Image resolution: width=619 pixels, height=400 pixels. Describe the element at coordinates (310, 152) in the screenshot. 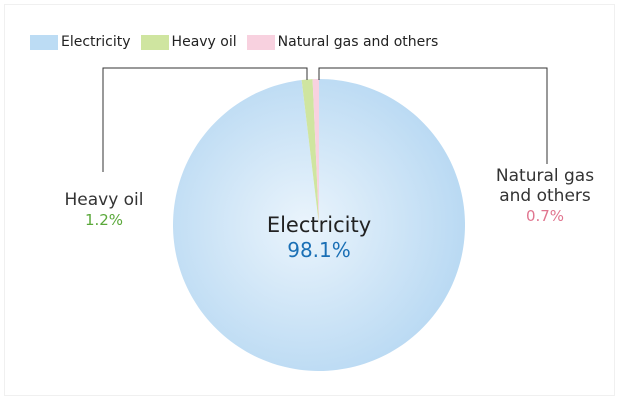

I see `pie-slice-heavy-oil` at that location.